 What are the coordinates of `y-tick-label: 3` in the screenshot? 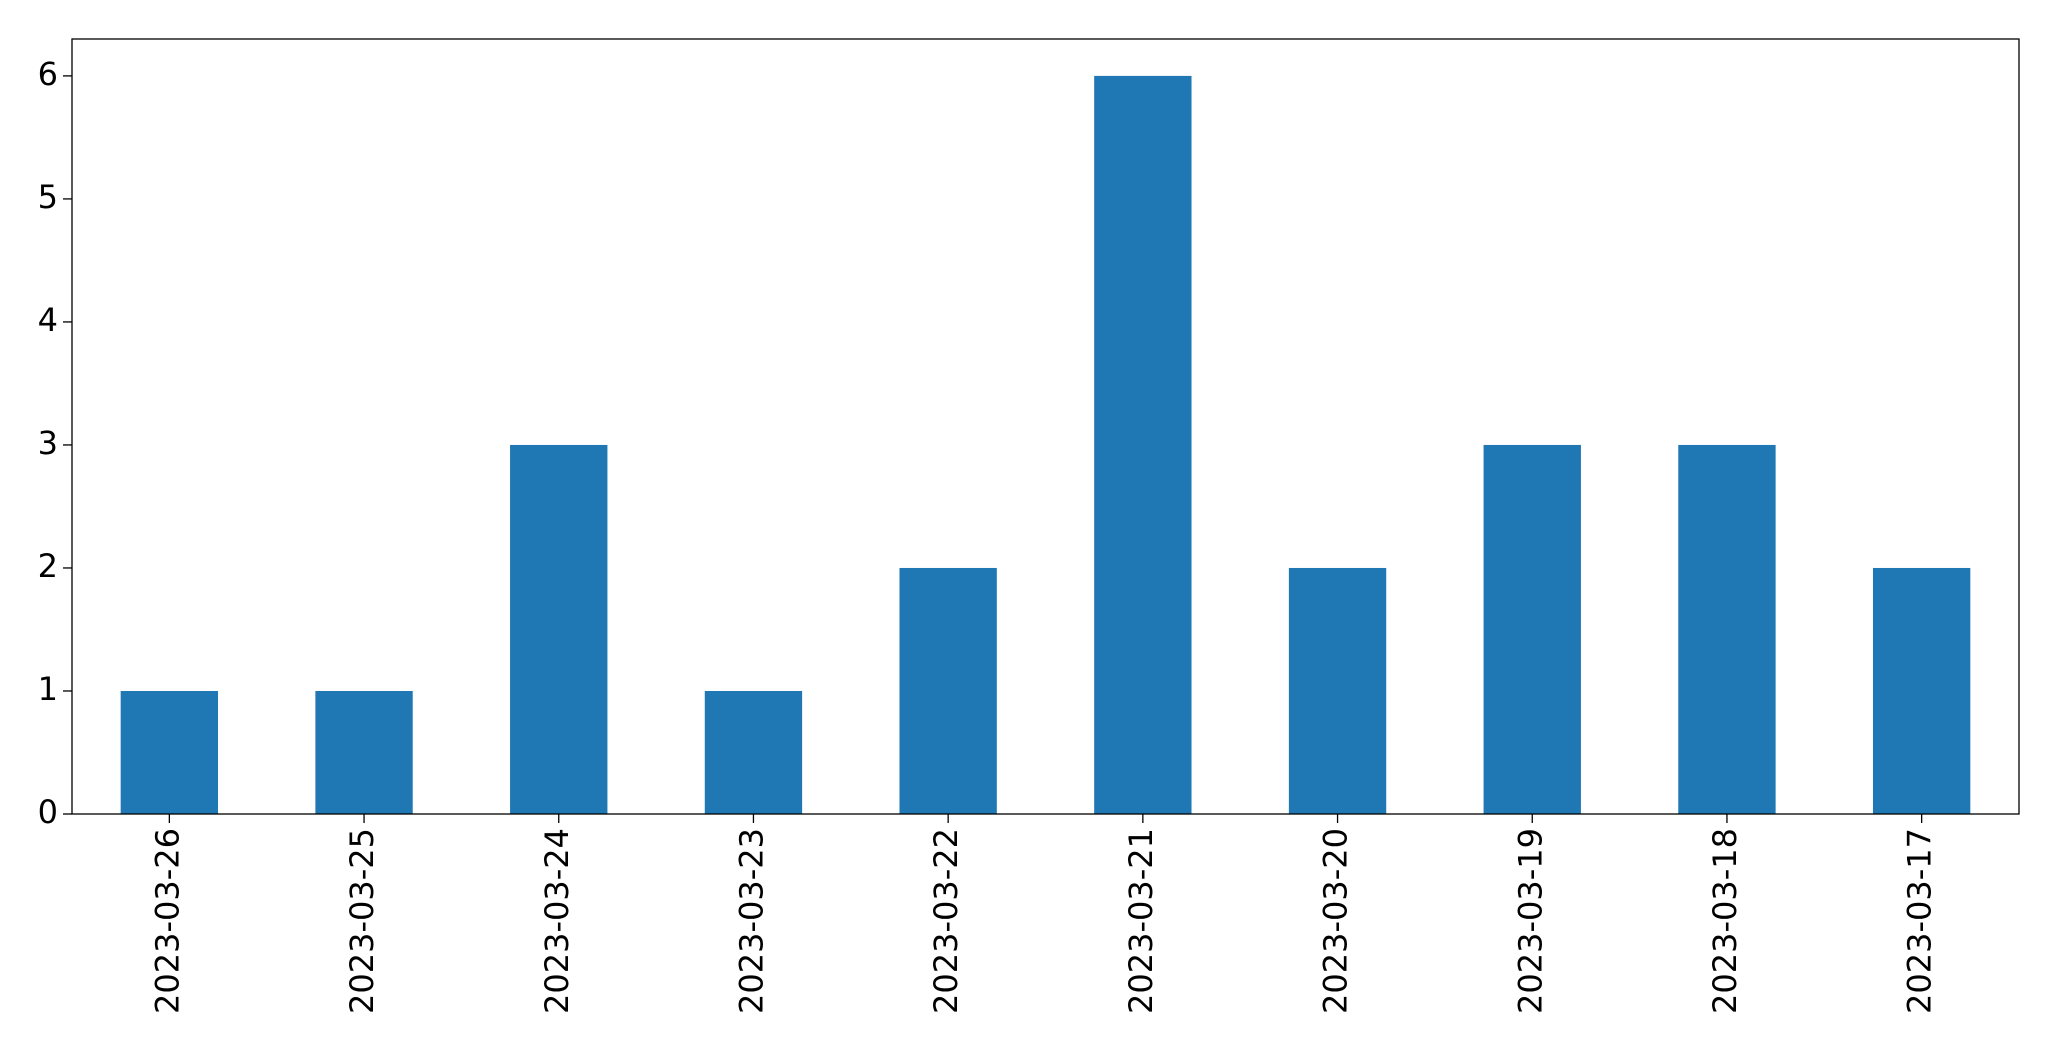 It's located at (48, 443).